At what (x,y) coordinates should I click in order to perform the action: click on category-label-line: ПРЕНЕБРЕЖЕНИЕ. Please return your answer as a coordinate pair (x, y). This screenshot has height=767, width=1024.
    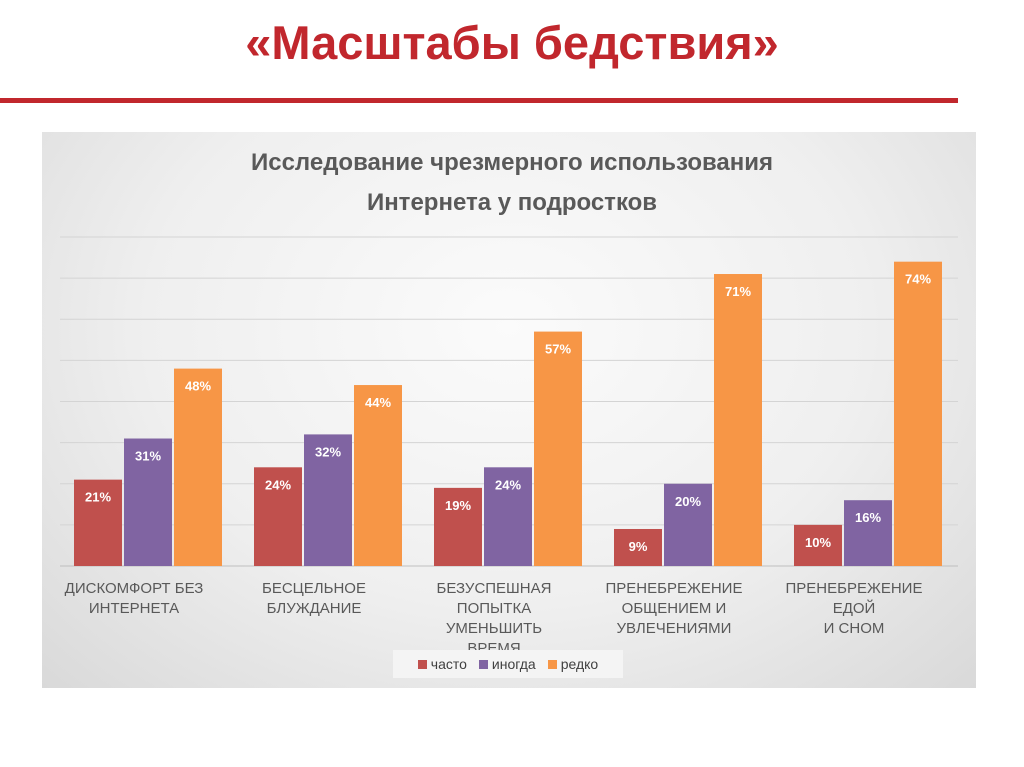
    Looking at the image, I should click on (674, 588).